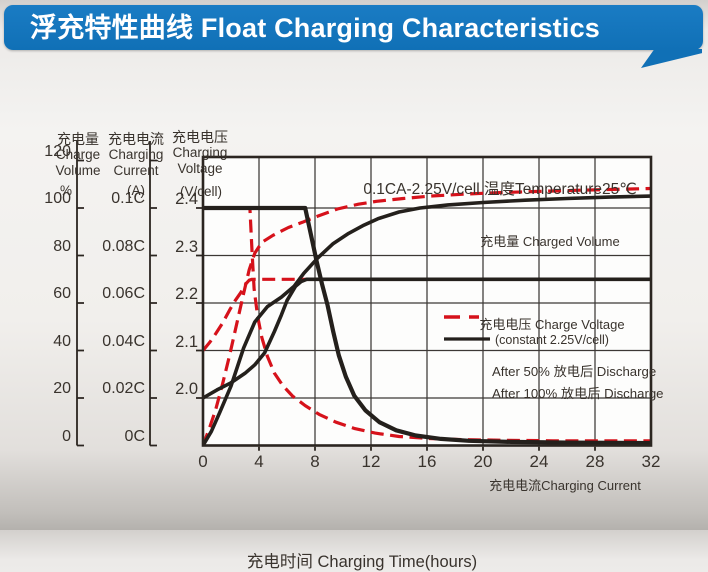 This screenshot has width=708, height=572. Describe the element at coordinates (134, 436) in the screenshot. I see `tick-current-0C: 0C` at that location.